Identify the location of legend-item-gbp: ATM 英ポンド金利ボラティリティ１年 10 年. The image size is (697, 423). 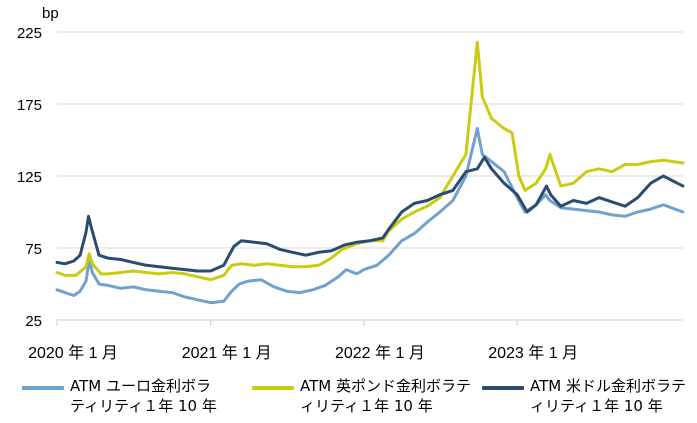
(362, 396).